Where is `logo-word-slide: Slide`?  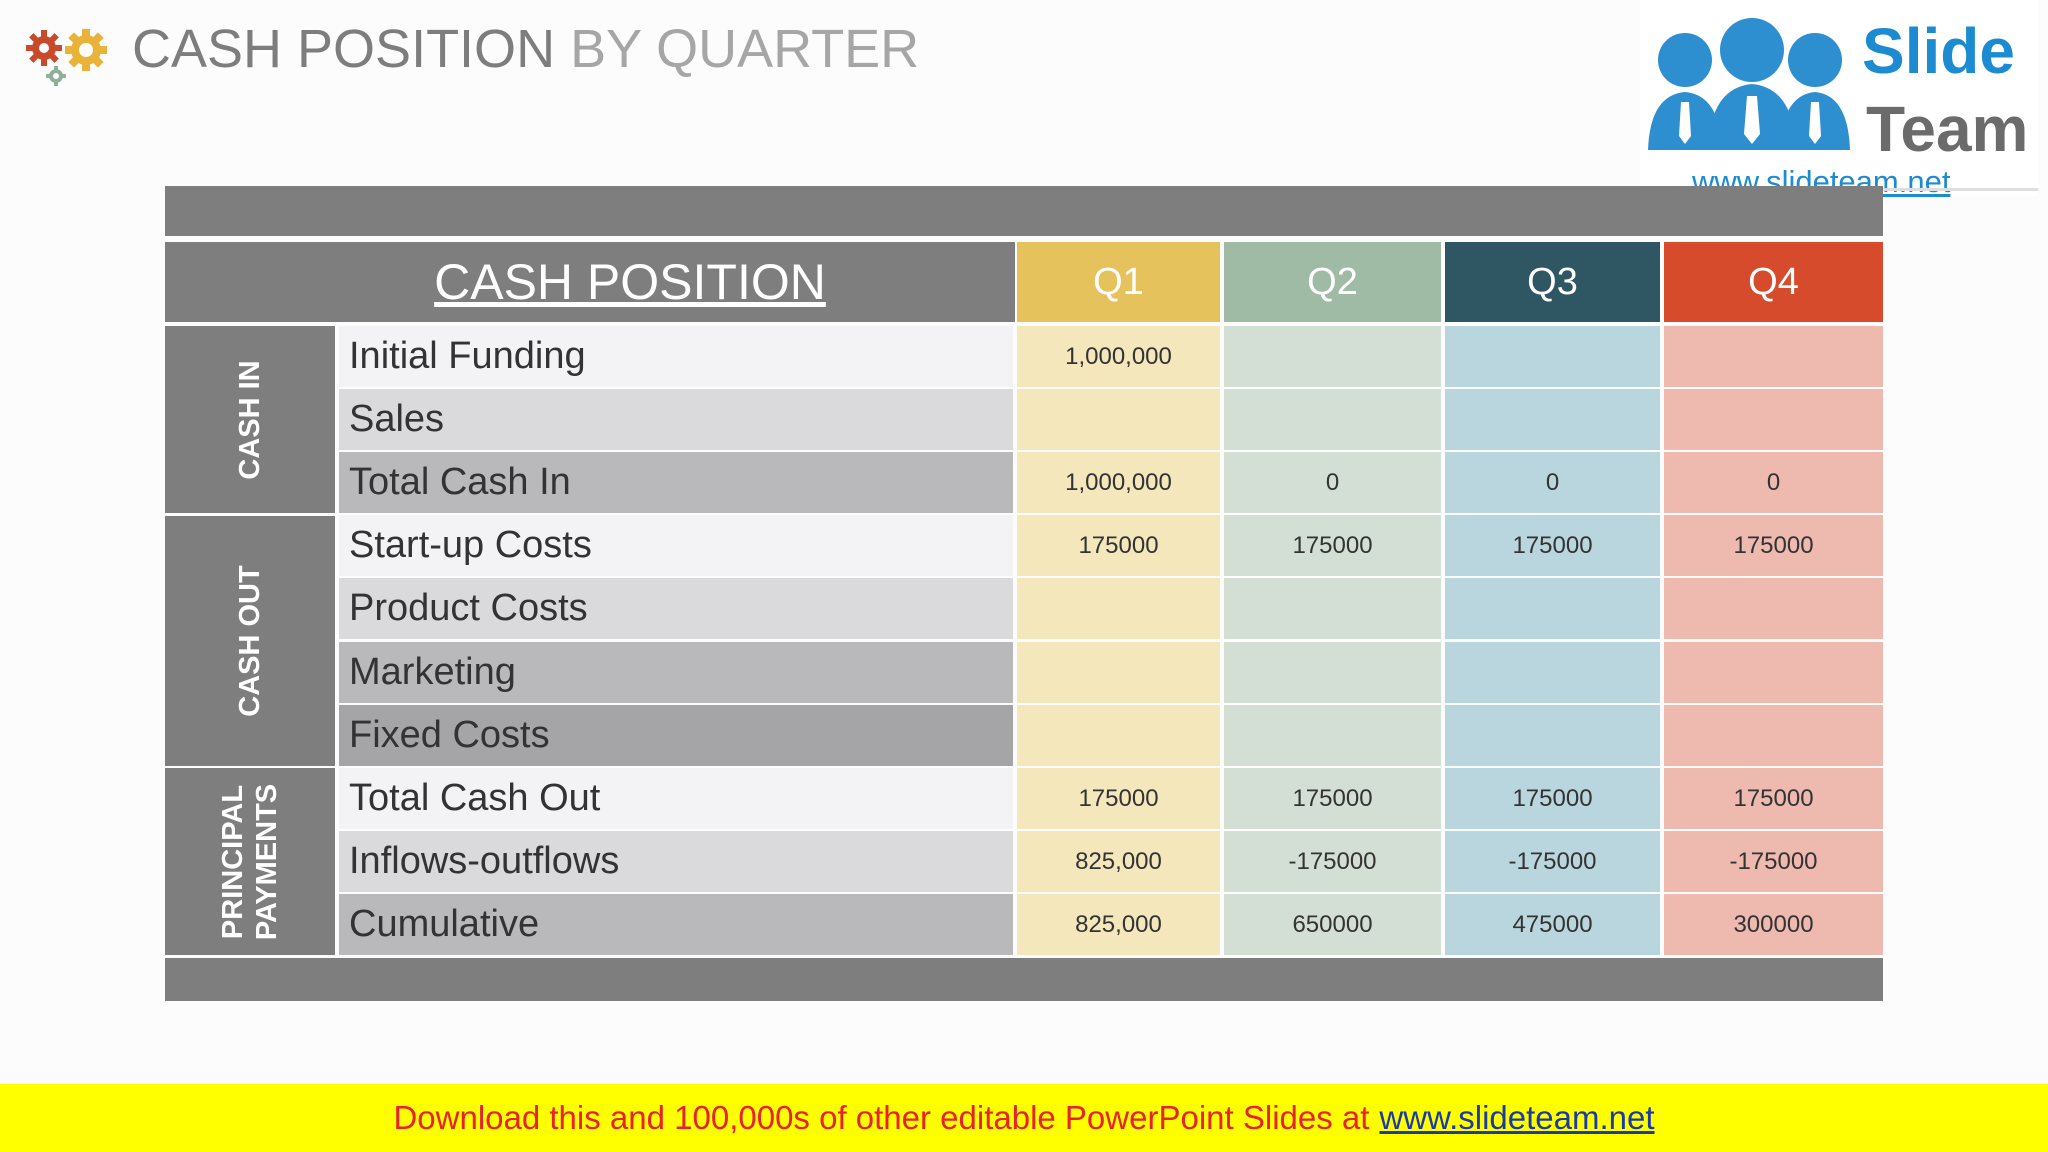
logo-word-slide: Slide is located at coordinates (1938, 51).